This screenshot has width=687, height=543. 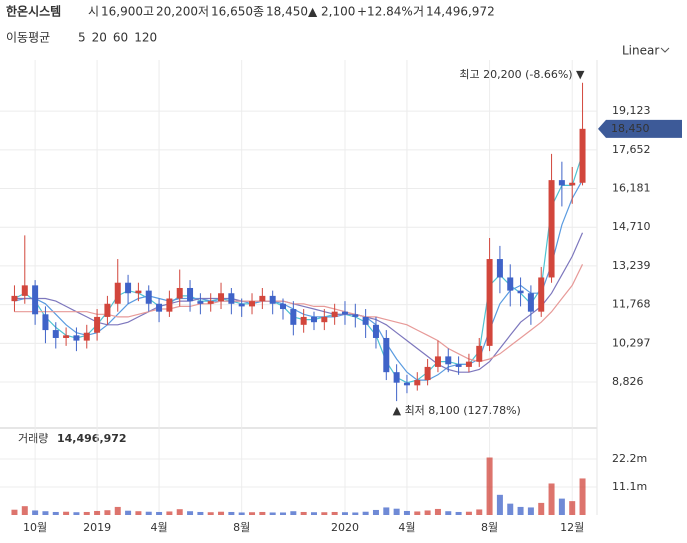 What do you see at coordinates (631, 342) in the screenshot?
I see `y-tick-label: 10,297` at bounding box center [631, 342].